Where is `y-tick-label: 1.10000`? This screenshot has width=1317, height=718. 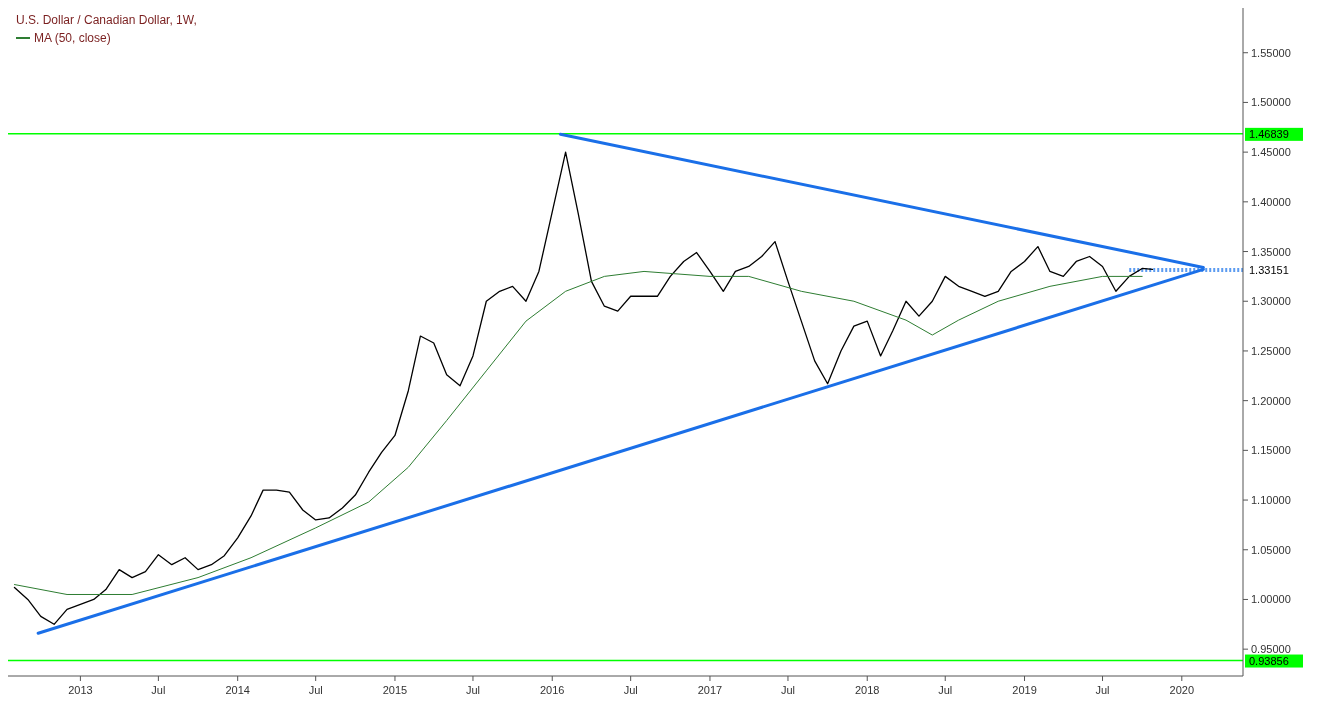 y-tick-label: 1.10000 is located at coordinates (1271, 500).